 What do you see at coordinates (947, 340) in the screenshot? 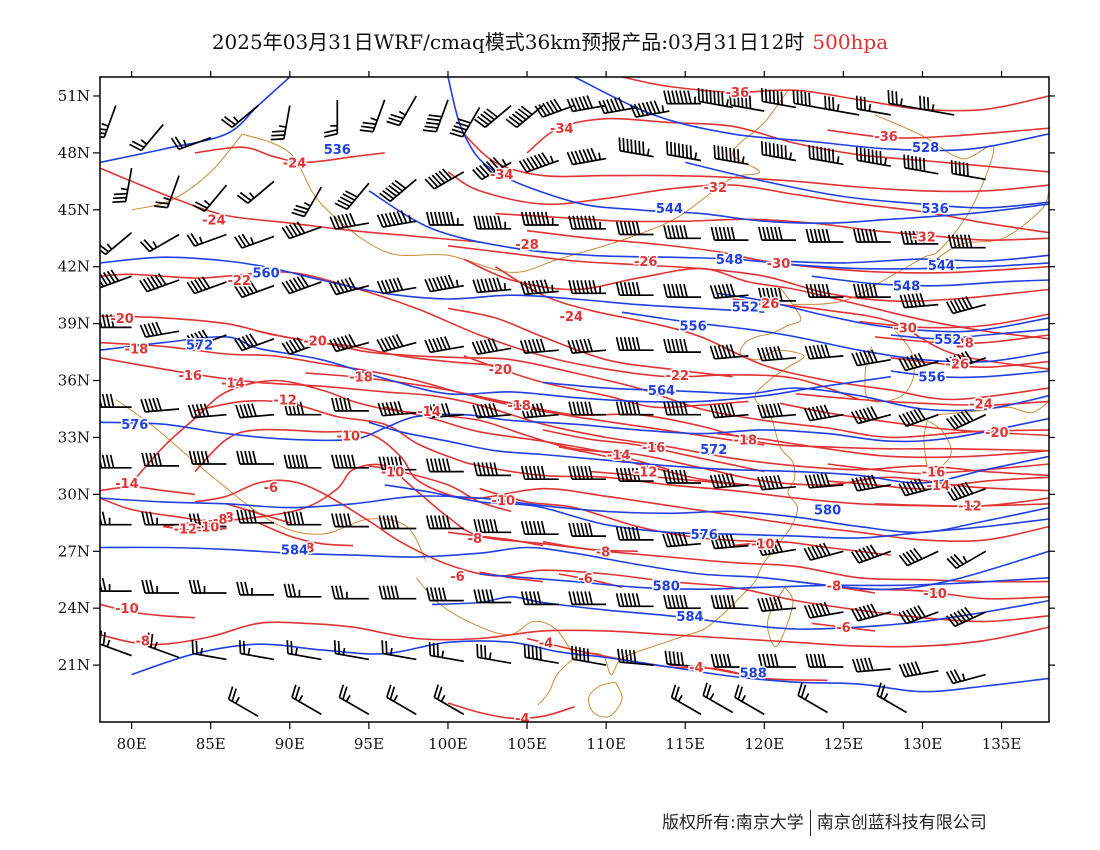
I see `height-contour-label: 552` at bounding box center [947, 340].